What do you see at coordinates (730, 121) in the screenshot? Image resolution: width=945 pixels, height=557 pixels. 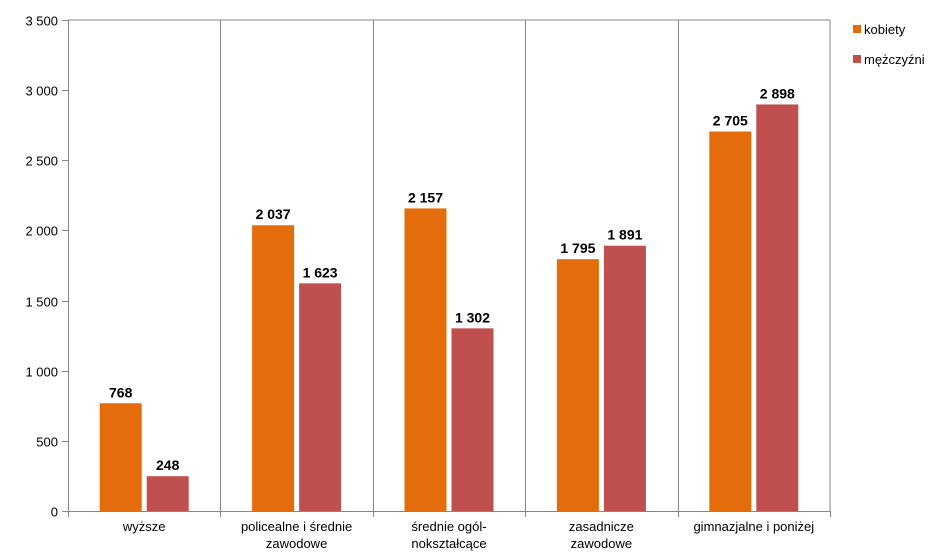 I see `data-label: 2 705` at bounding box center [730, 121].